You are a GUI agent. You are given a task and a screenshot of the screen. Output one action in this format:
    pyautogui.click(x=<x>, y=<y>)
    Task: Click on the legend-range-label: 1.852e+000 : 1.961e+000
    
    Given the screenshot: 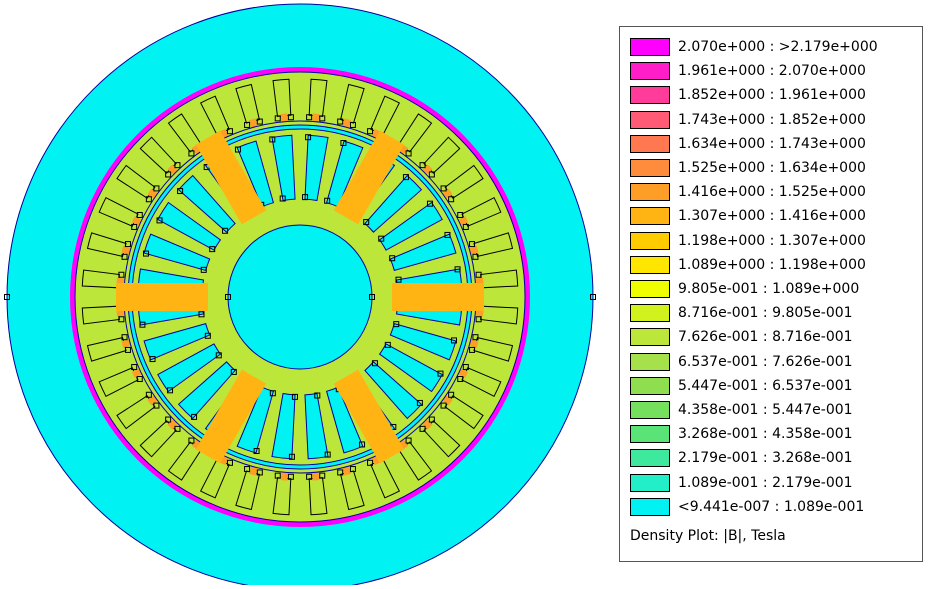 What is the action you would take?
    pyautogui.click(x=772, y=95)
    